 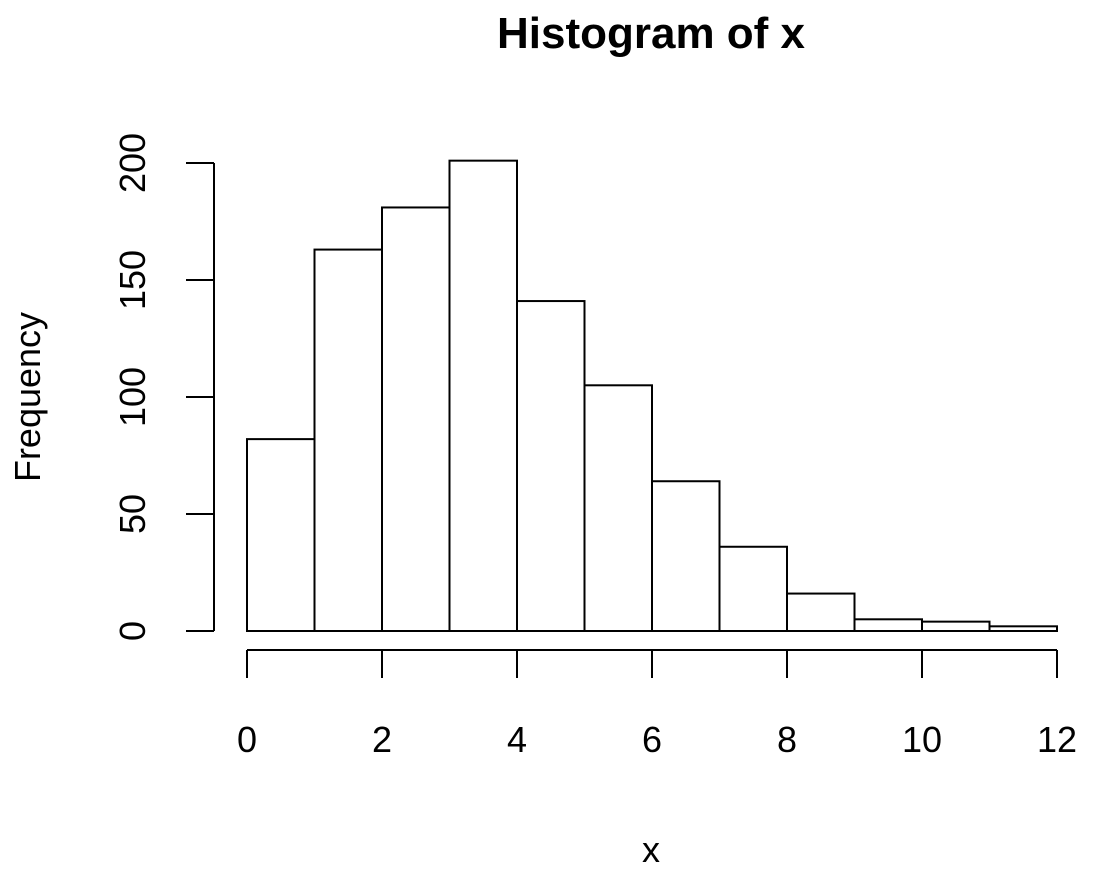 I want to click on x-axis-label: x, so click(x=651, y=849).